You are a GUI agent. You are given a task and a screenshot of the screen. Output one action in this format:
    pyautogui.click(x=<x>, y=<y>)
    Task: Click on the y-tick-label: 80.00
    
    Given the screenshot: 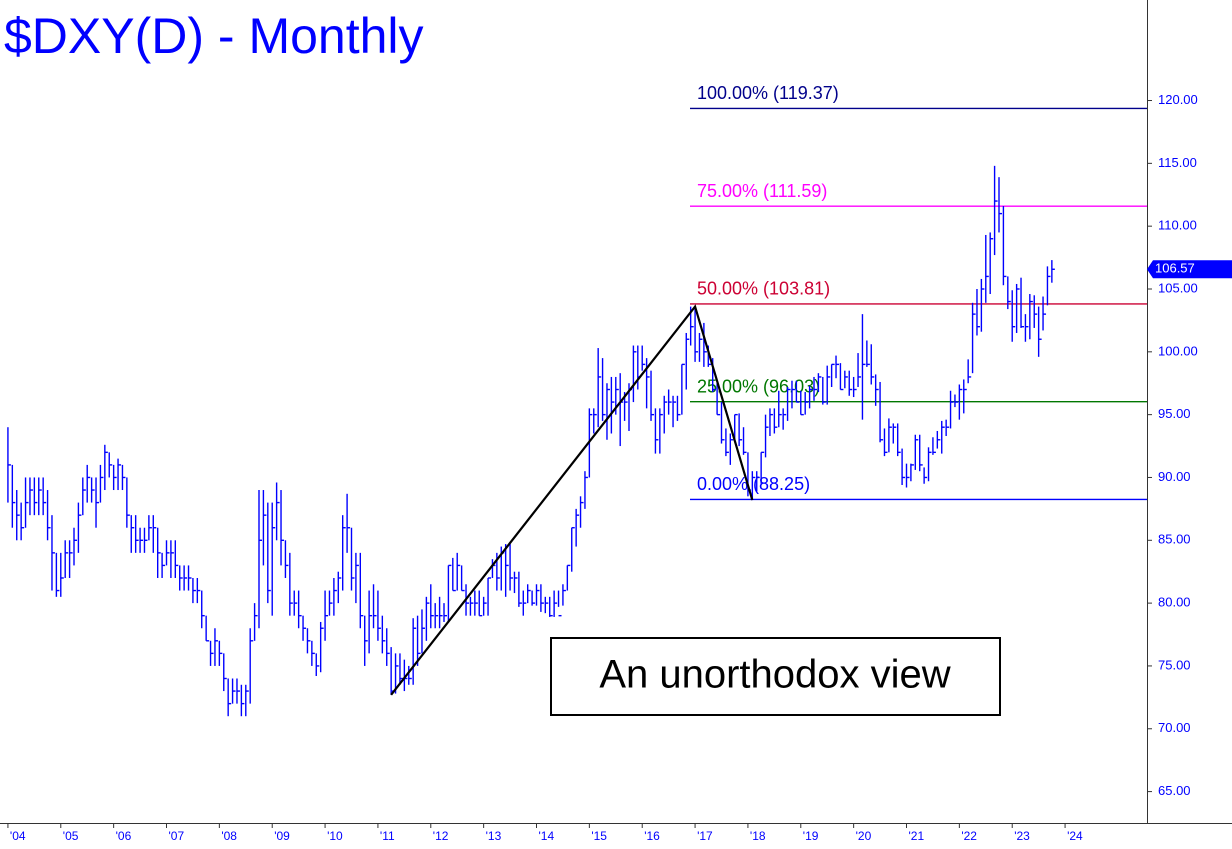 What is the action you would take?
    pyautogui.click(x=1174, y=602)
    